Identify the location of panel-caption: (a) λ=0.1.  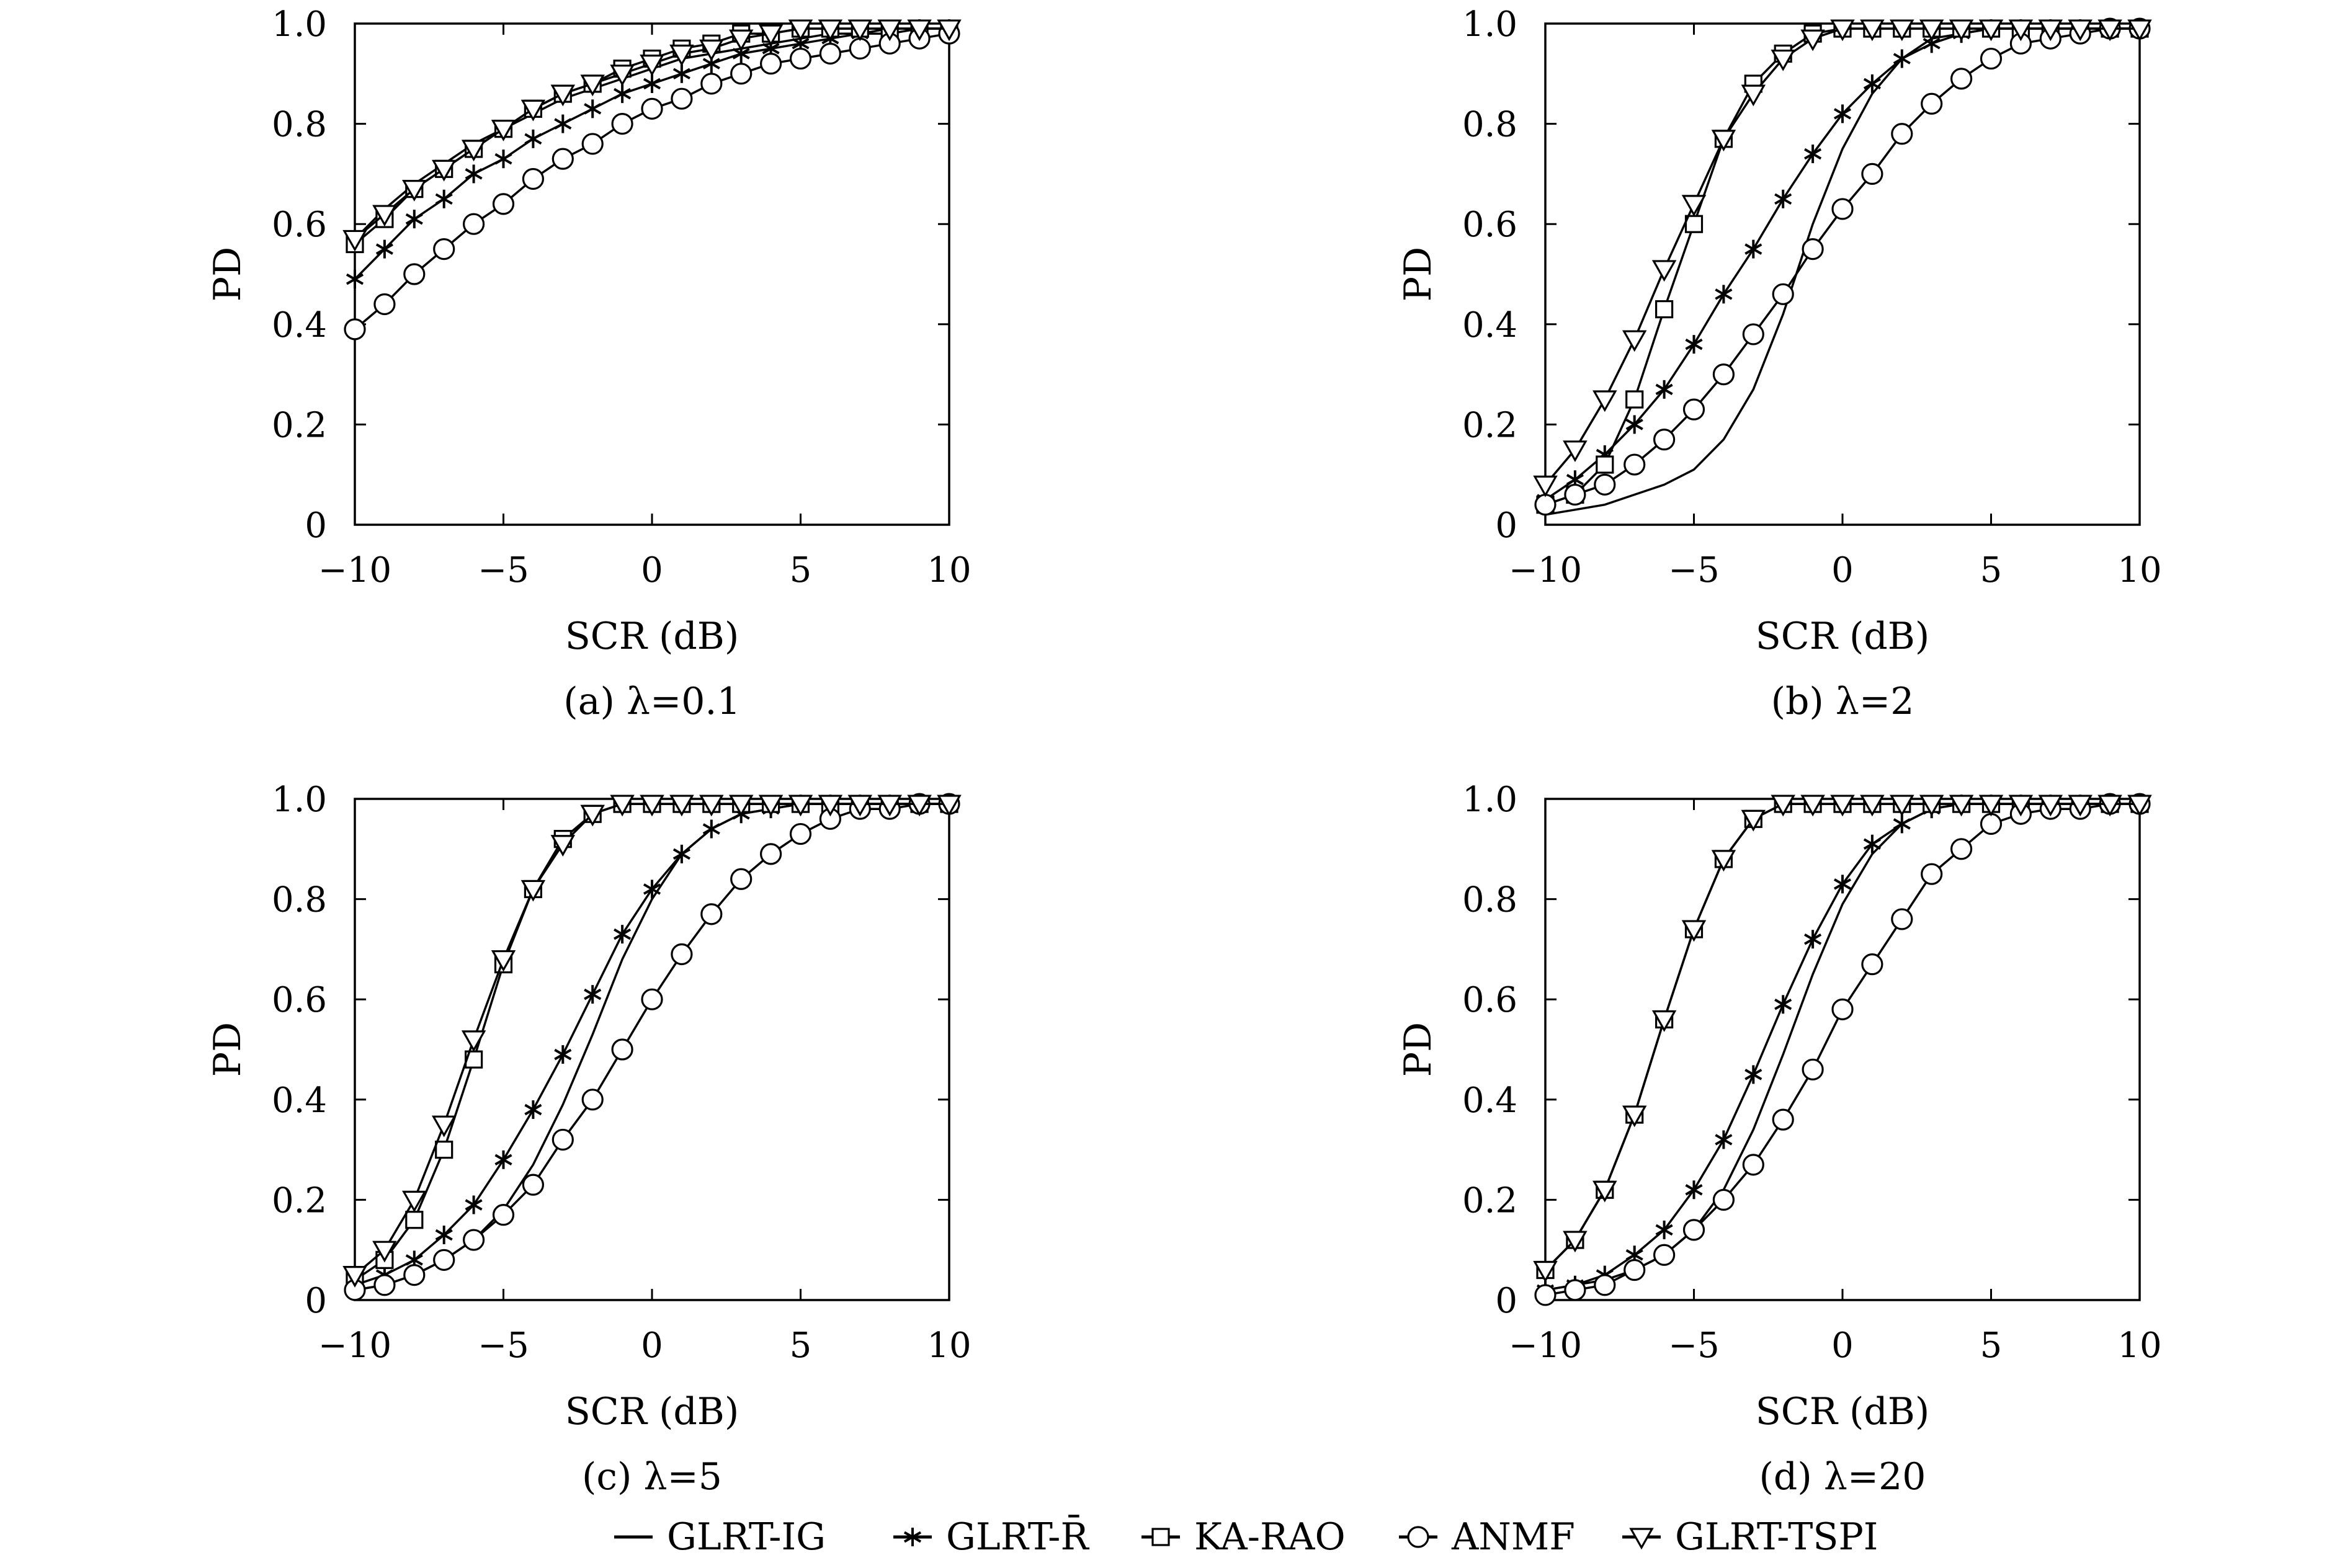
(651, 701).